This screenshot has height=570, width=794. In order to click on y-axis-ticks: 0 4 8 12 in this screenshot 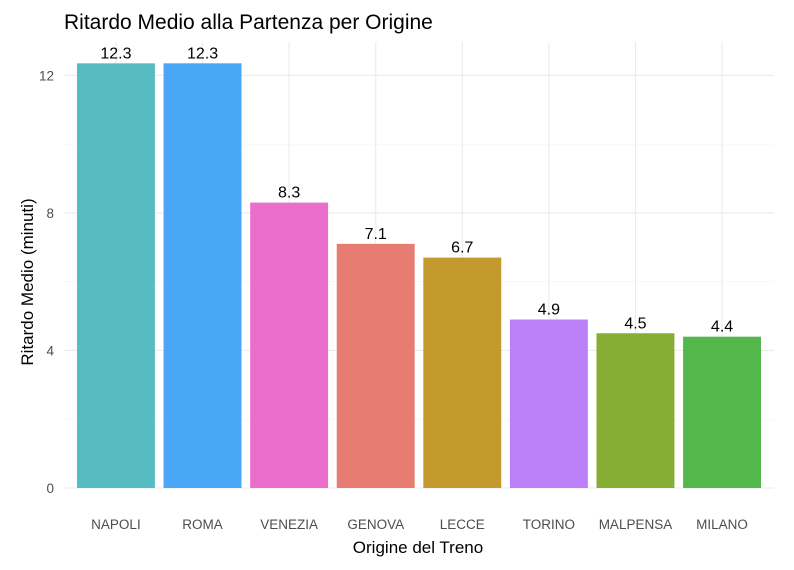, I will do `click(47, 282)`.